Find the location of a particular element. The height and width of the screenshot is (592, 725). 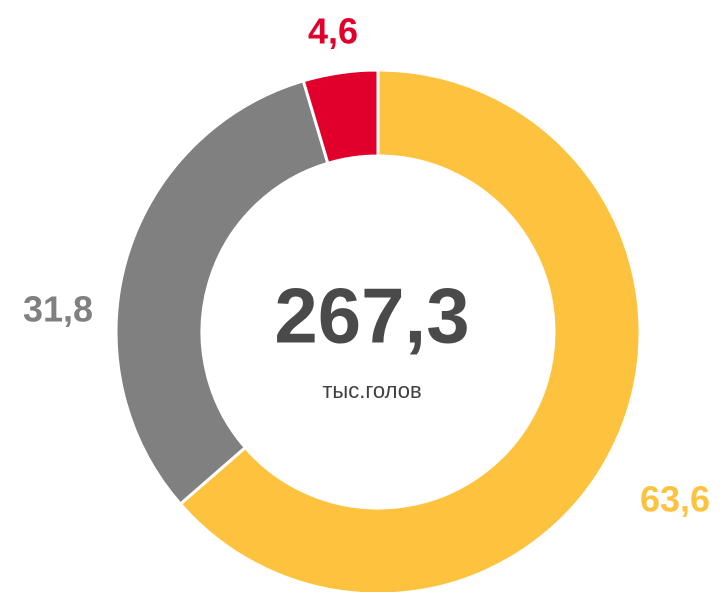

donut-segment is located at coordinates (340, 117).